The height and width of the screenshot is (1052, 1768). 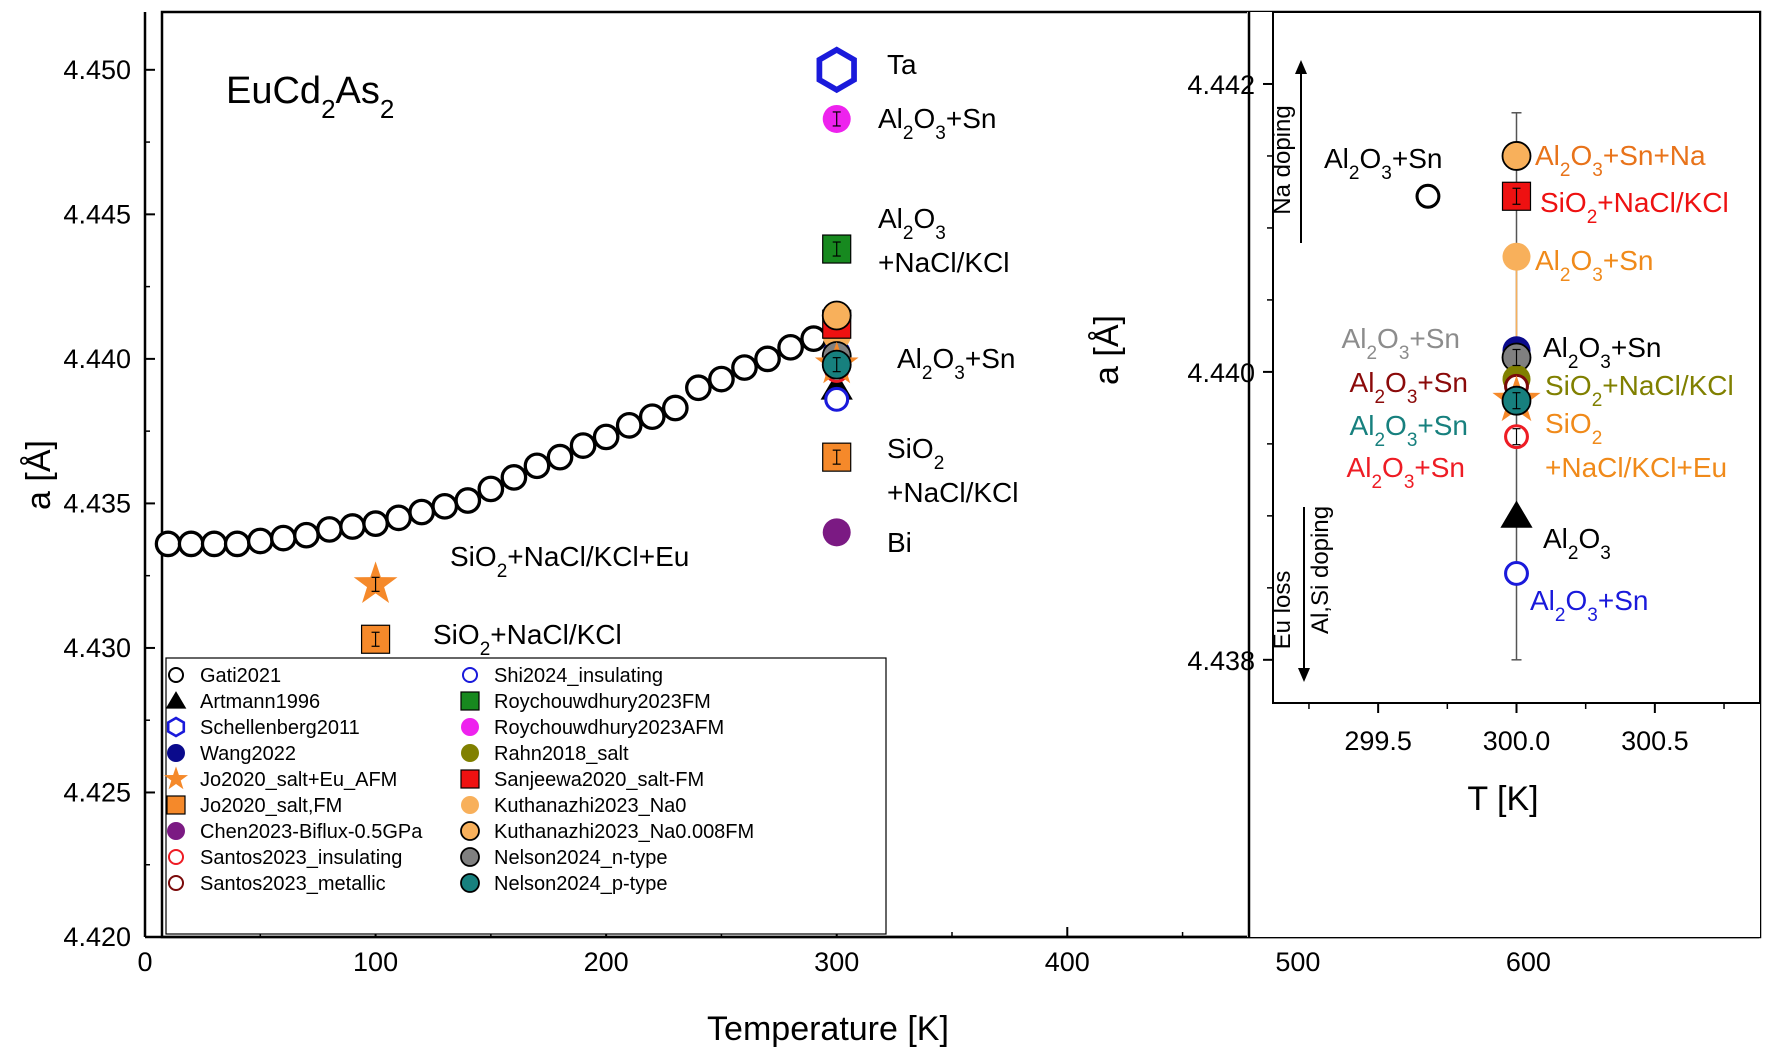 What do you see at coordinates (470, 805) in the screenshot?
I see `legend-marker-kuthanazhi2023-na0` at bounding box center [470, 805].